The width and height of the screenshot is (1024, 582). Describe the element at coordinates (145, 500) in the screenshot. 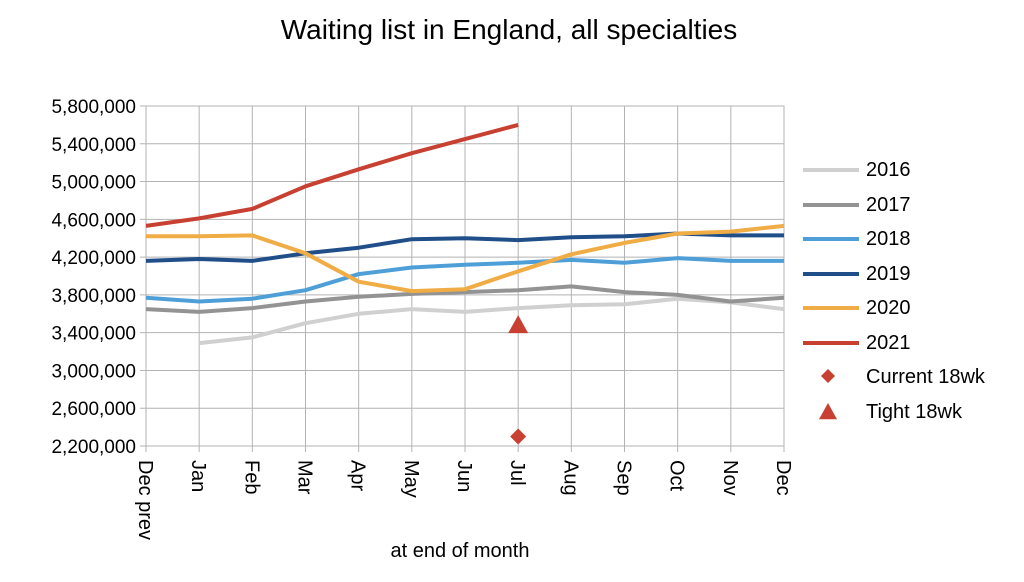

I see `x-tick-label: Dec prev` at that location.